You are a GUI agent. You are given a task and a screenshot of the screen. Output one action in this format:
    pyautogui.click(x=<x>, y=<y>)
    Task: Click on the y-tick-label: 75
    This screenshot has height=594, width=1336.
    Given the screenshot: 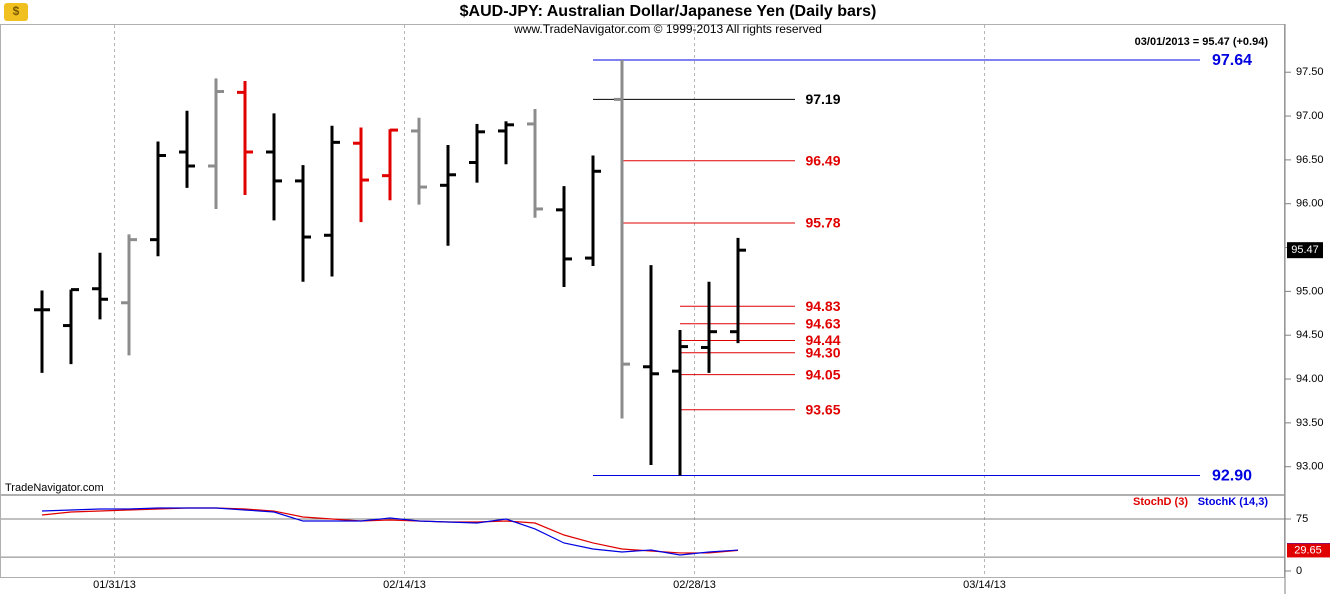 What is the action you would take?
    pyautogui.click(x=1302, y=519)
    